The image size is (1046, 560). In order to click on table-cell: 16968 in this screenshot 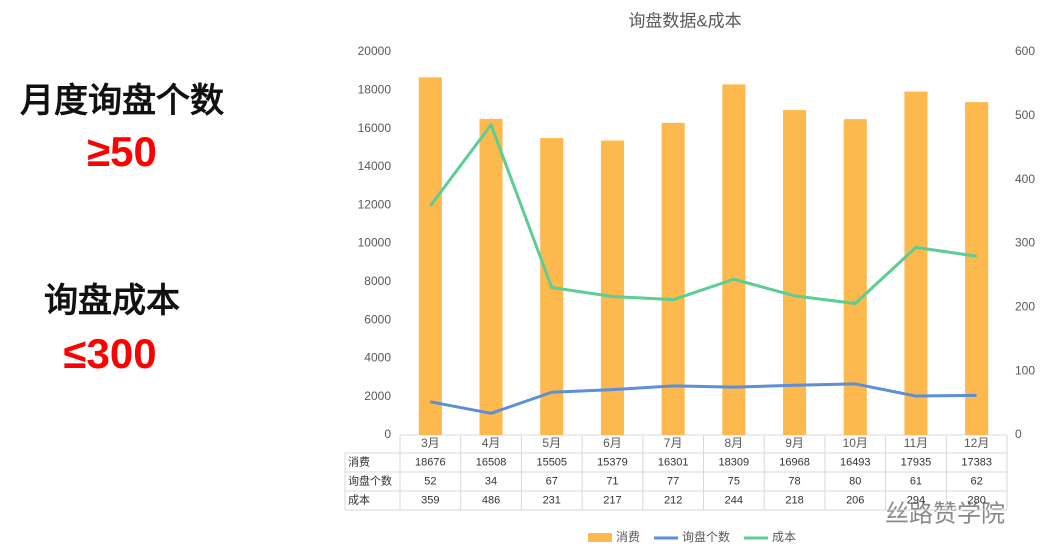, I will do `click(794, 462)`.